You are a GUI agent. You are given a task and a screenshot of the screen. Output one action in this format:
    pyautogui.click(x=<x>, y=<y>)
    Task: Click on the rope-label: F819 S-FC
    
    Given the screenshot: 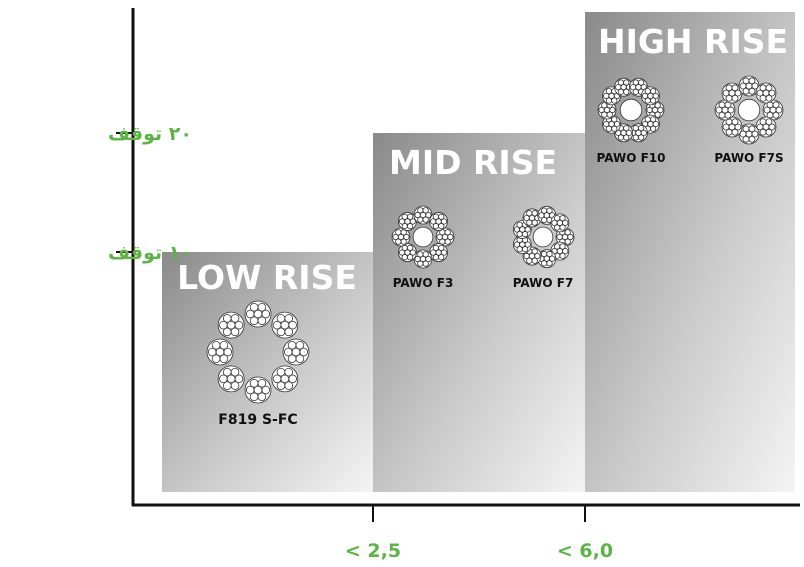 What is the action you would take?
    pyautogui.click(x=257, y=420)
    